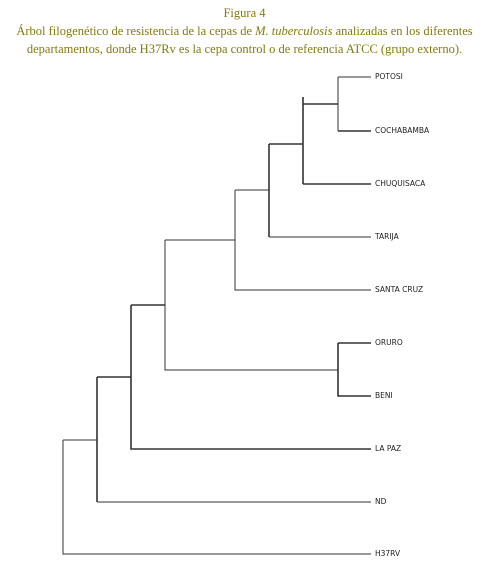  I want to click on leaf-label: TARIJA, so click(387, 236).